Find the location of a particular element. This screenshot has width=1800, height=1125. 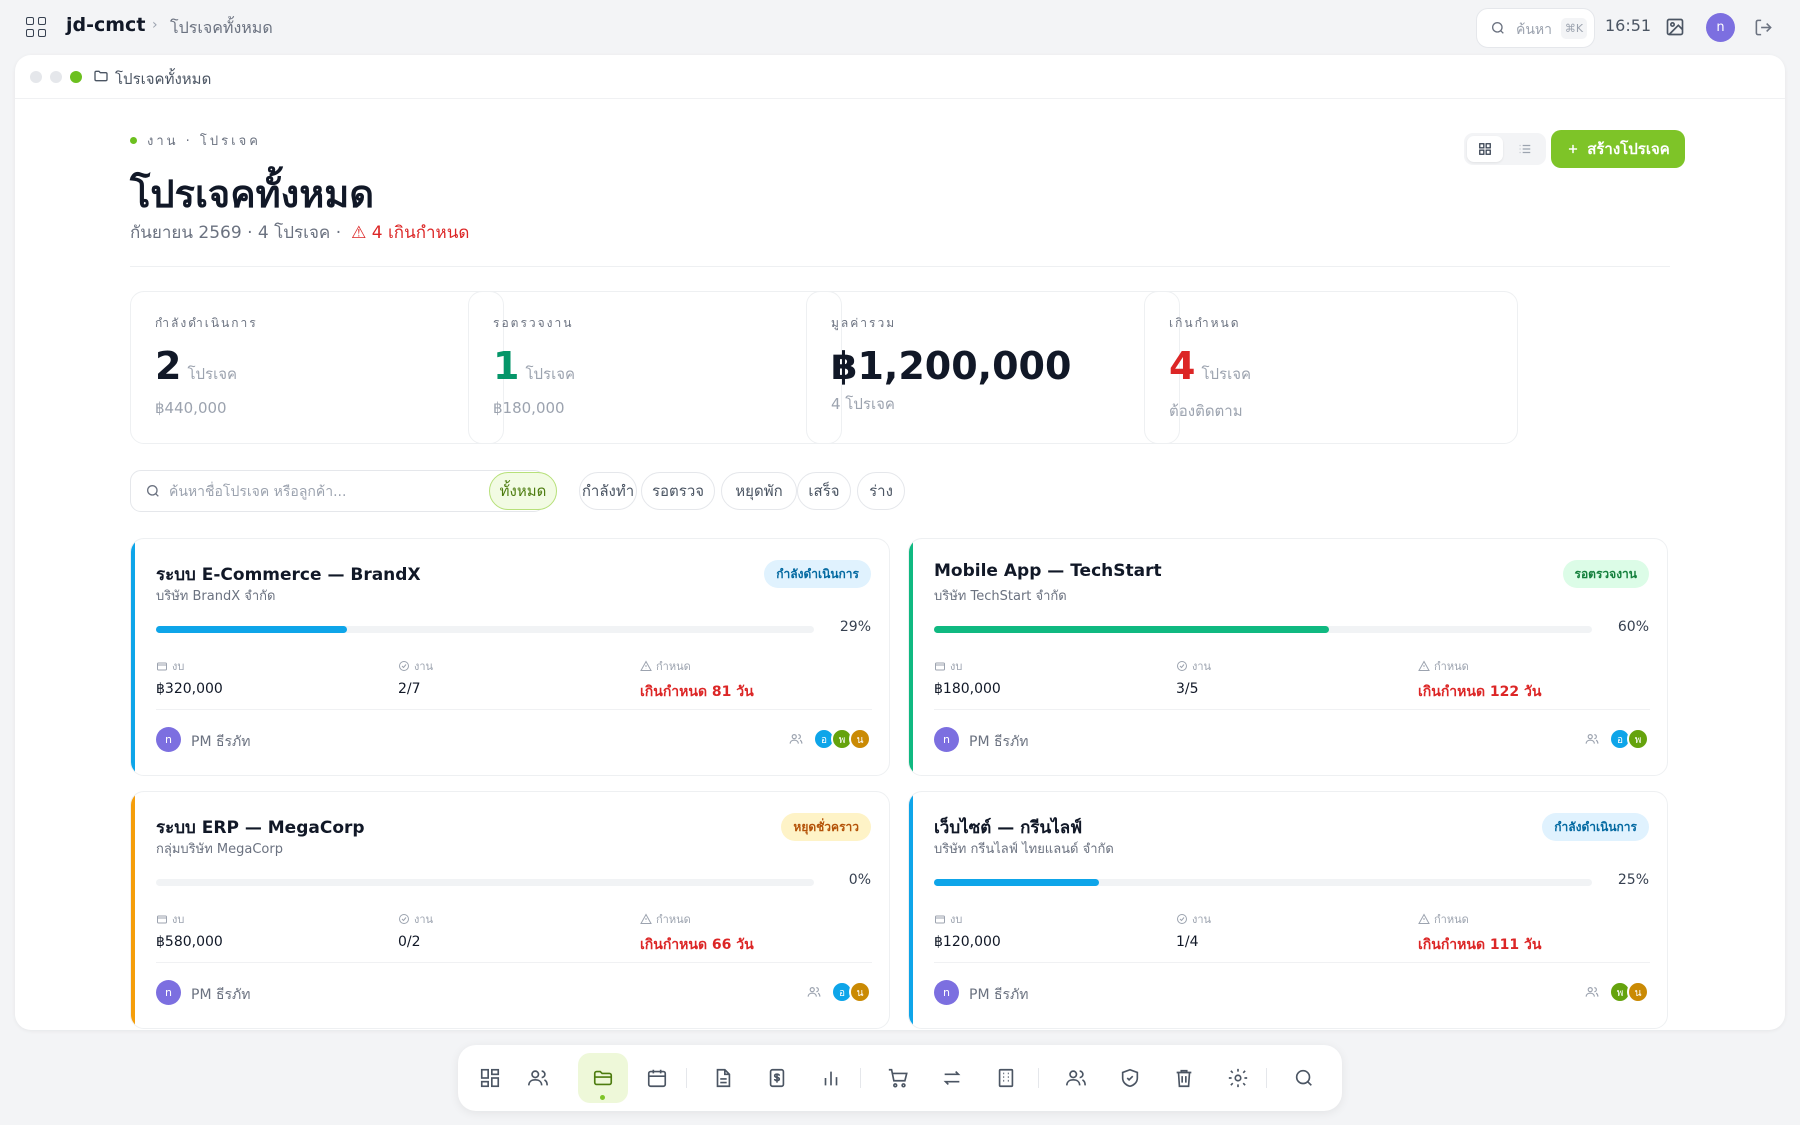

project-title: ระบบ E-Commerce — BrandX is located at coordinates (288, 575).